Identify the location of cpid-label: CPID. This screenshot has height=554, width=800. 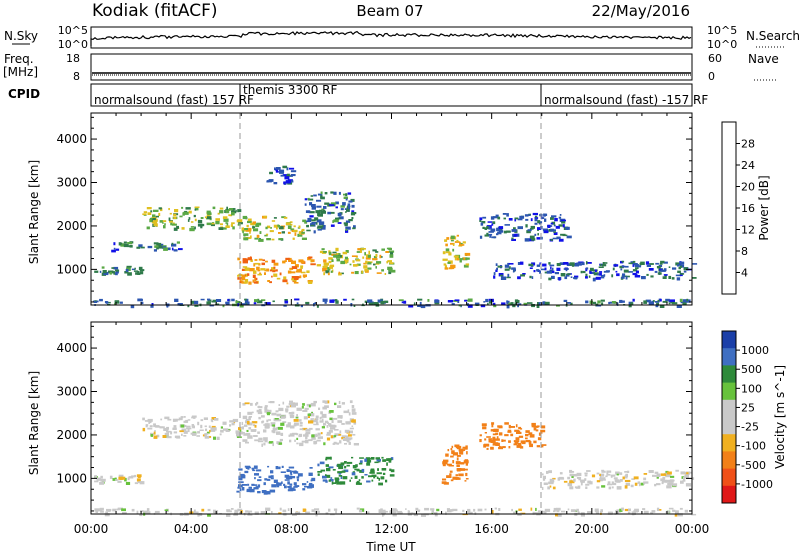
(24, 94).